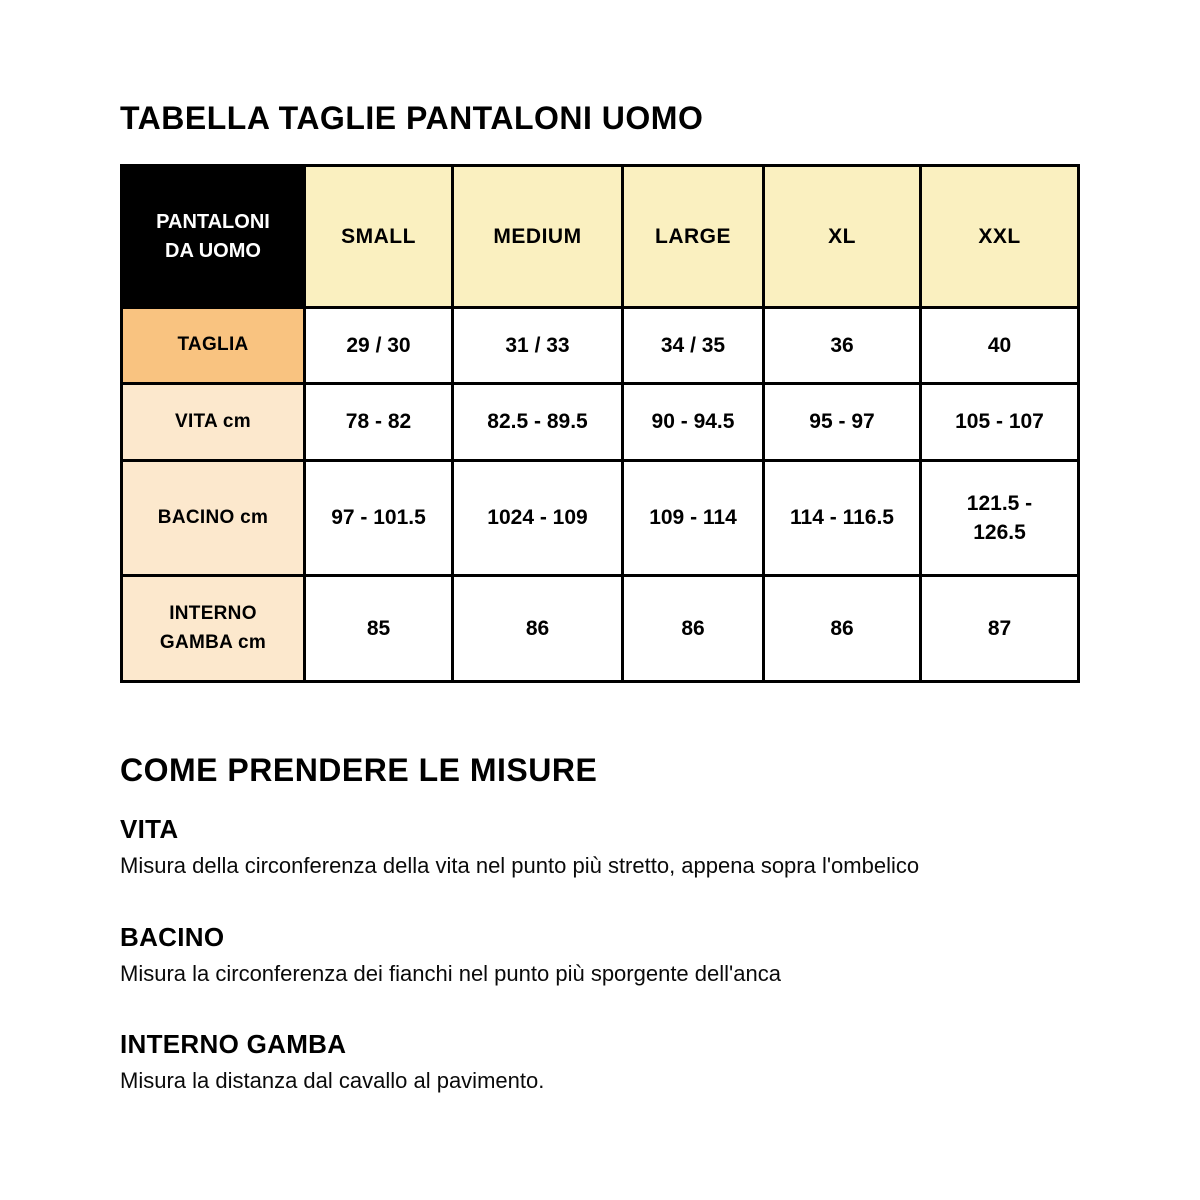 The height and width of the screenshot is (1200, 1200). What do you see at coordinates (999, 236) in the screenshot?
I see `column-header-xxl: XXL` at bounding box center [999, 236].